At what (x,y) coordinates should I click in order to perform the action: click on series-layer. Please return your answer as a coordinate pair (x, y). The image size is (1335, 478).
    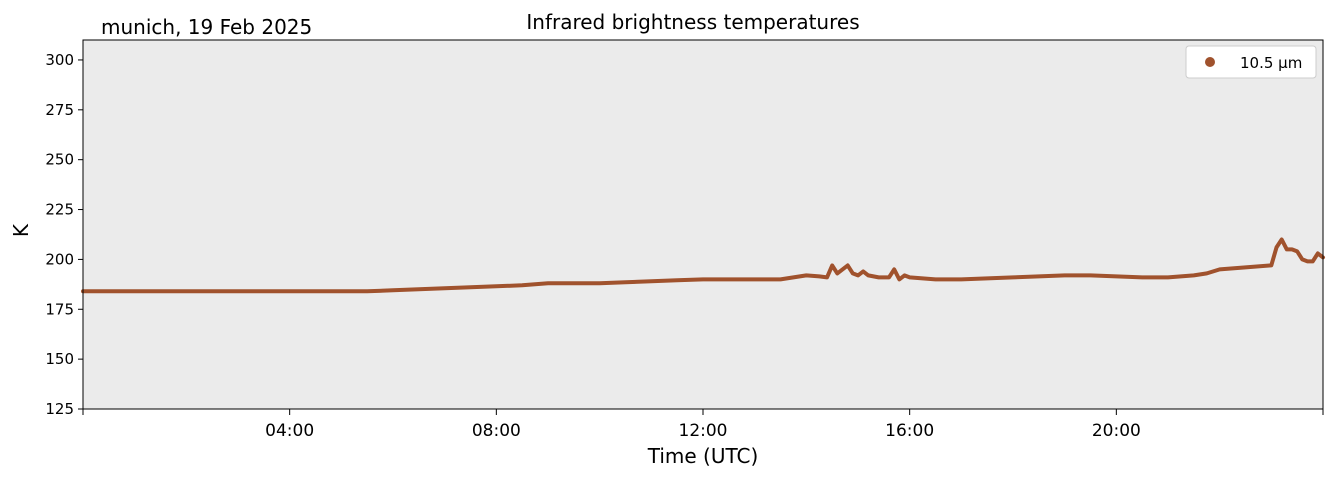
    Looking at the image, I should click on (703, 265).